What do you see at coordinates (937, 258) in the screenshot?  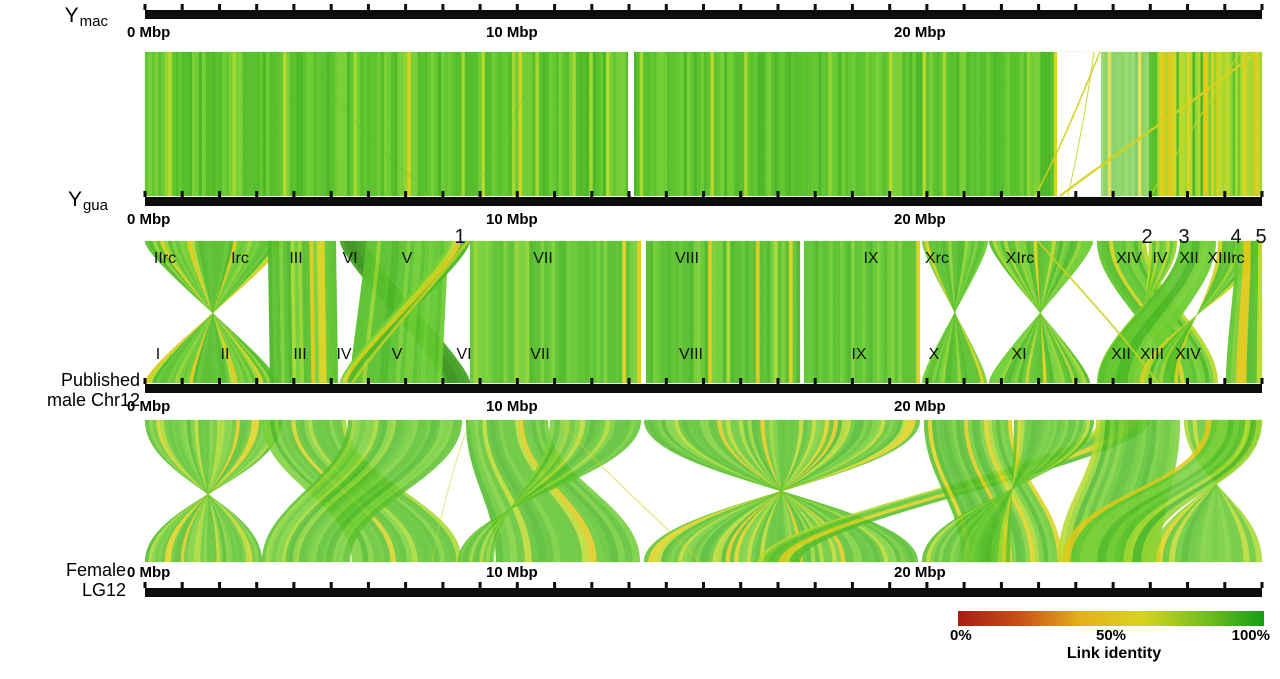 I see `segment-label-top: Xrc` at bounding box center [937, 258].